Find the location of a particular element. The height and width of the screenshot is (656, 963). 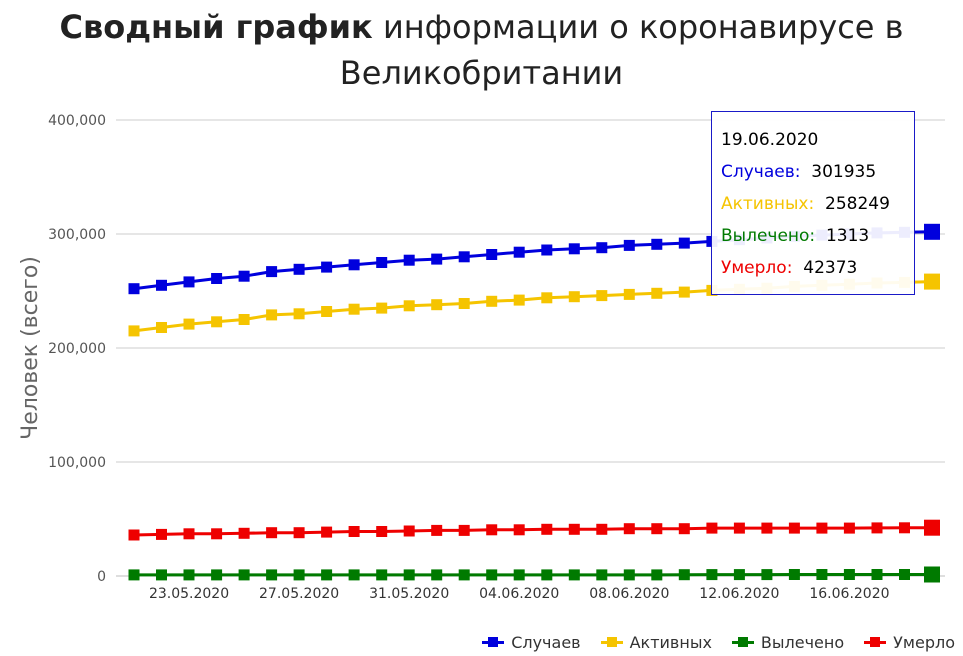

tooltip-row-value: 42373 is located at coordinates (830, 268).